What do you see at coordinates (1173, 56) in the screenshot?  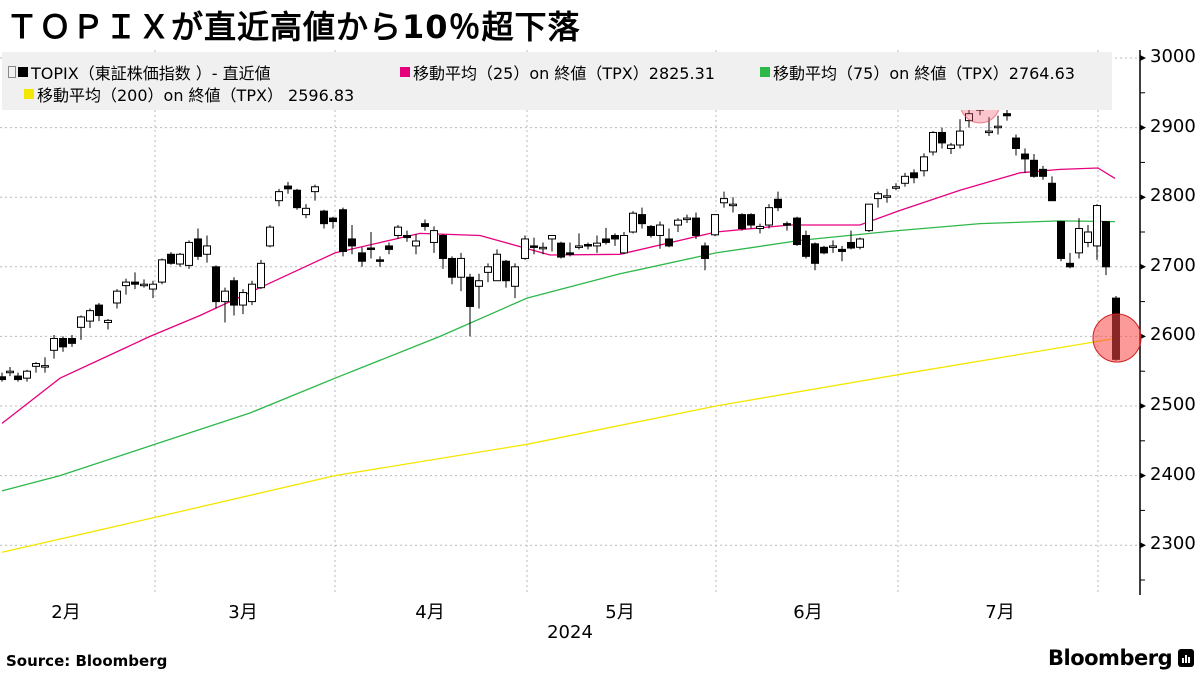 I see `y-tick-3000: 3000` at bounding box center [1173, 56].